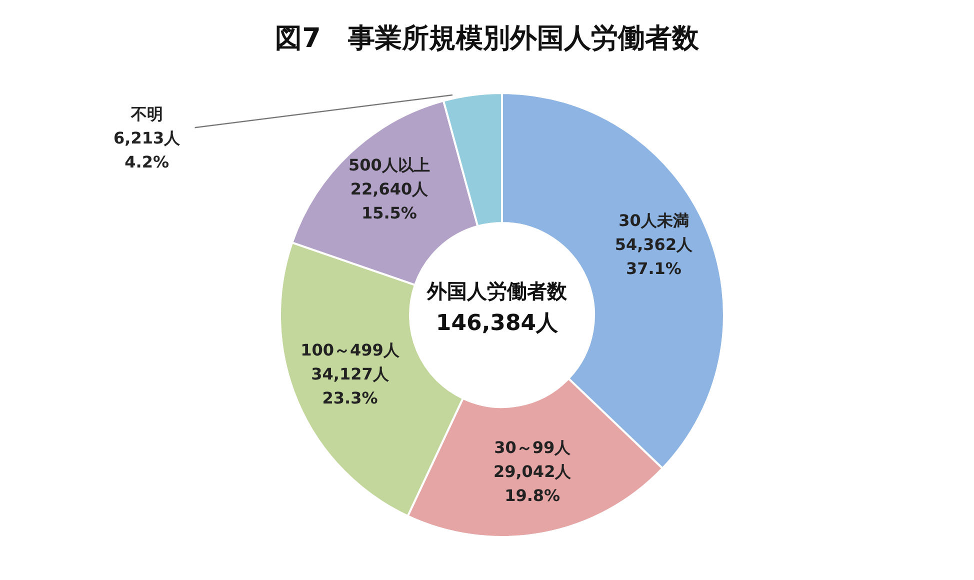 This screenshot has width=974, height=580. What do you see at coordinates (654, 256) in the screenshot?
I see `data-label: 54,362人 37.1%` at bounding box center [654, 256].